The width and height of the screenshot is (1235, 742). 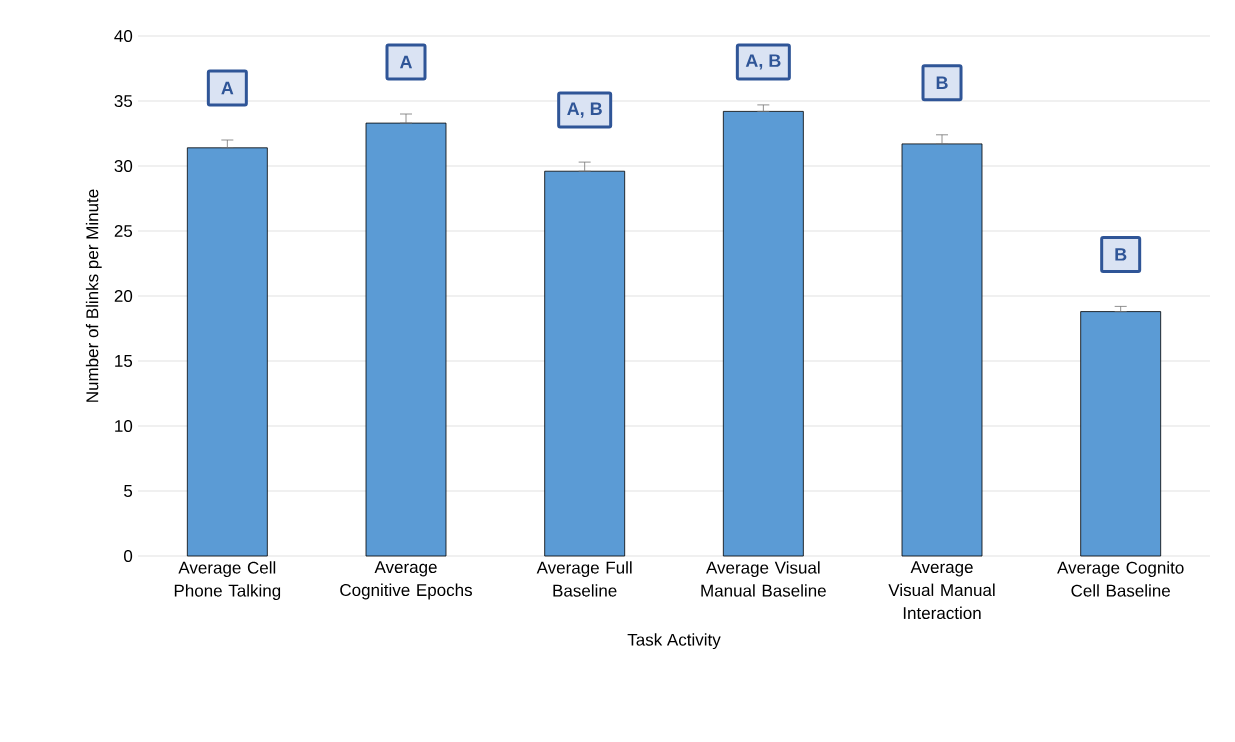 I want to click on x-tick-label: Average Visual Manual Baseline, so click(x=763, y=579).